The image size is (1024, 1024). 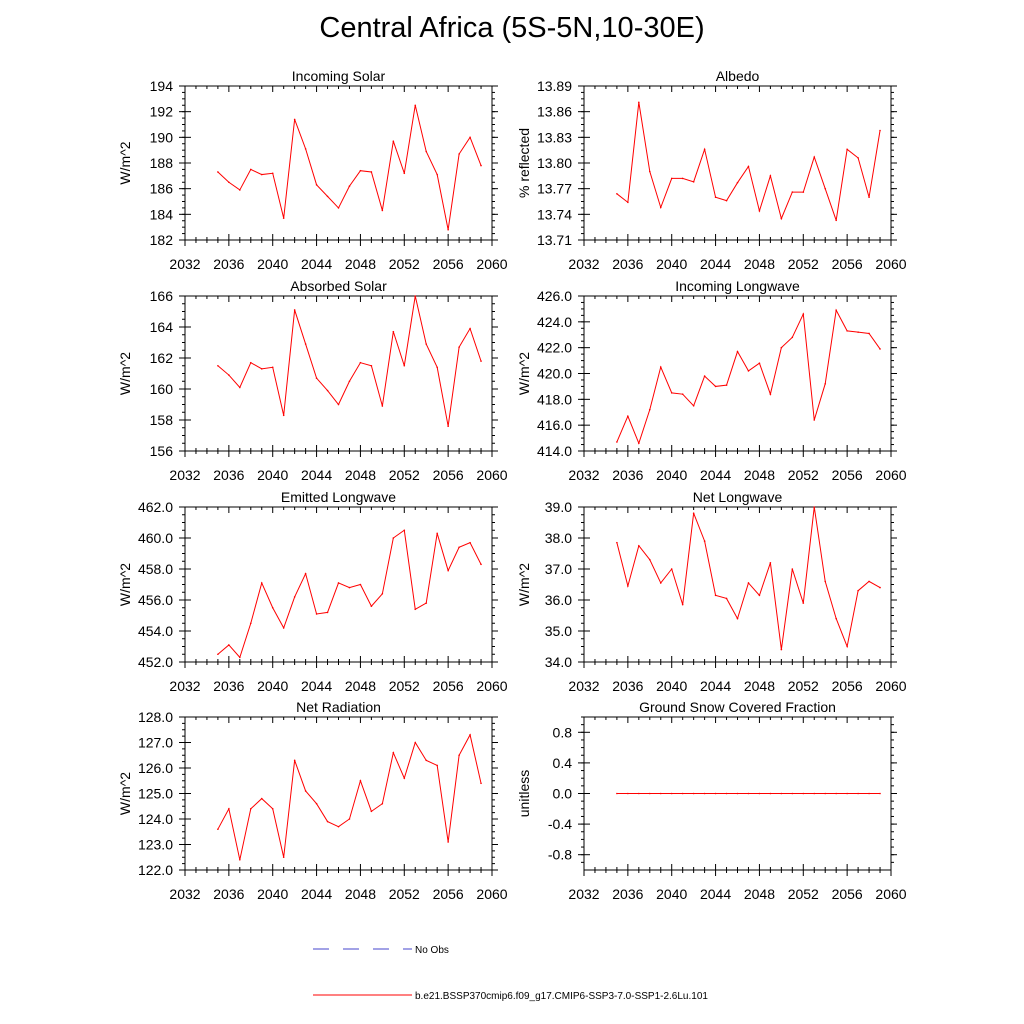 What do you see at coordinates (554, 425) in the screenshot?
I see `y-tick-label: 416.0` at bounding box center [554, 425].